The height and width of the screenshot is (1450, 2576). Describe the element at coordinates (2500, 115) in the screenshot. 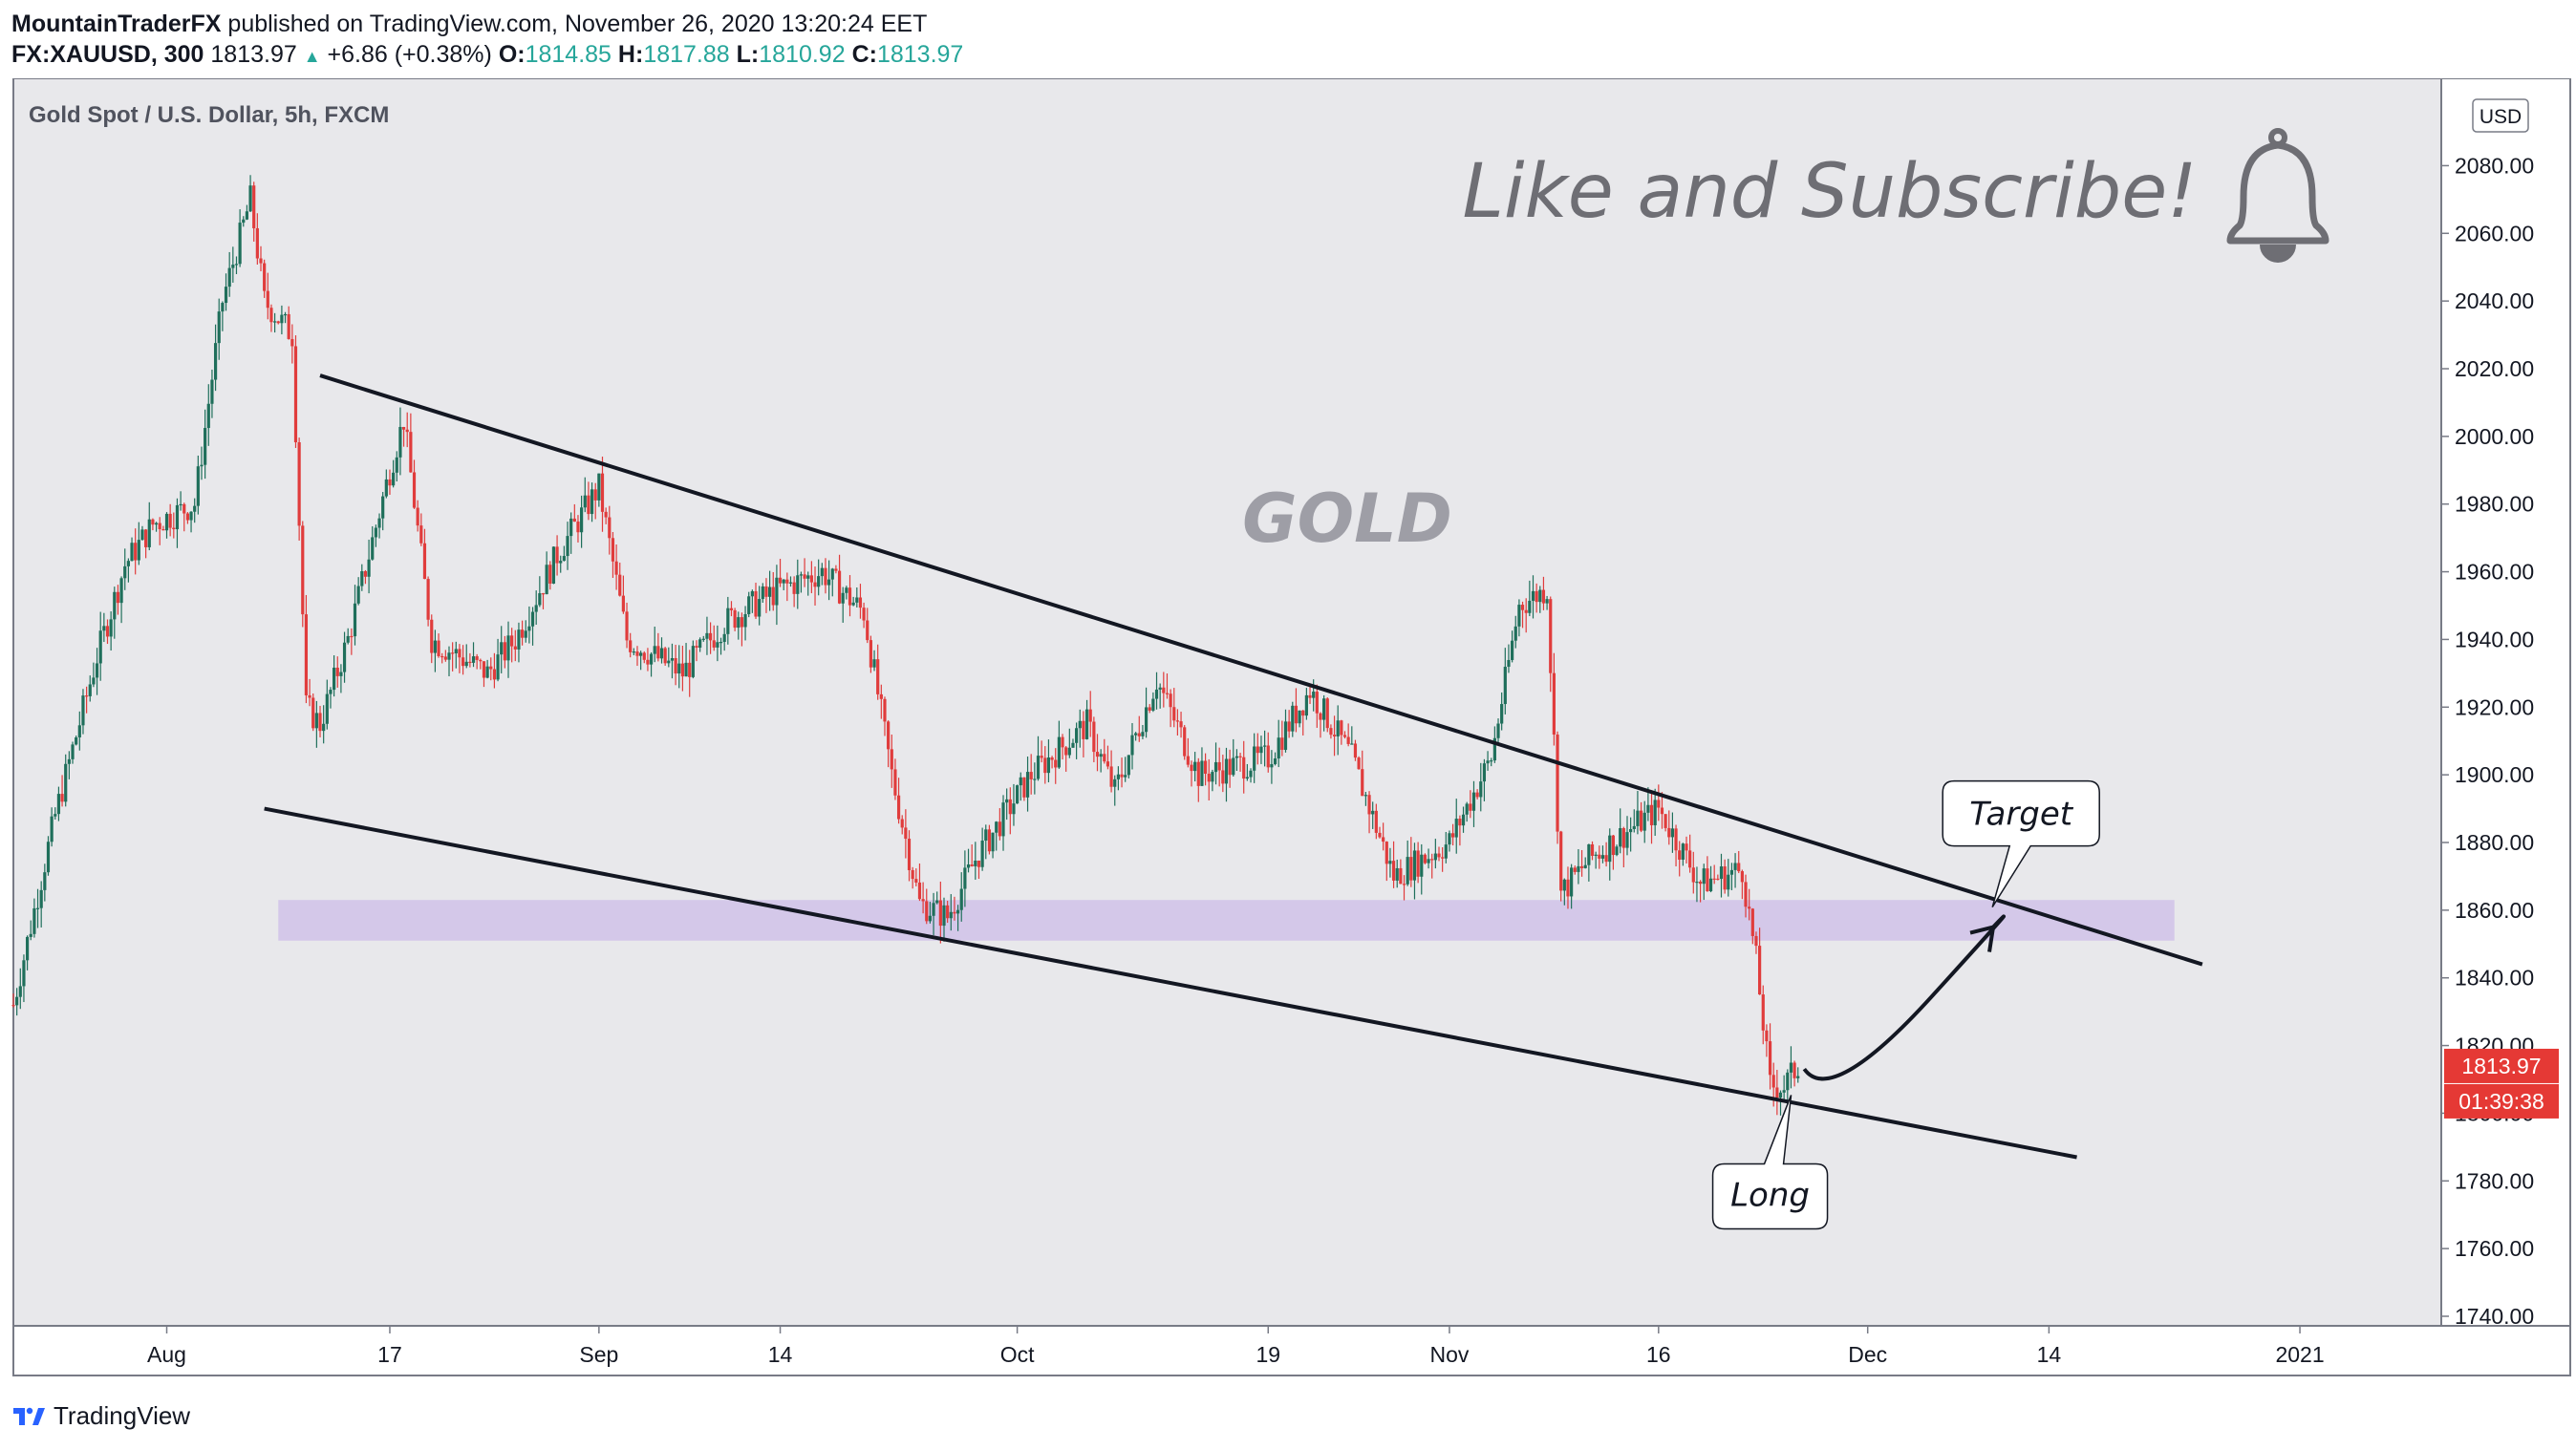

I see `currency-badge: USD` at that location.